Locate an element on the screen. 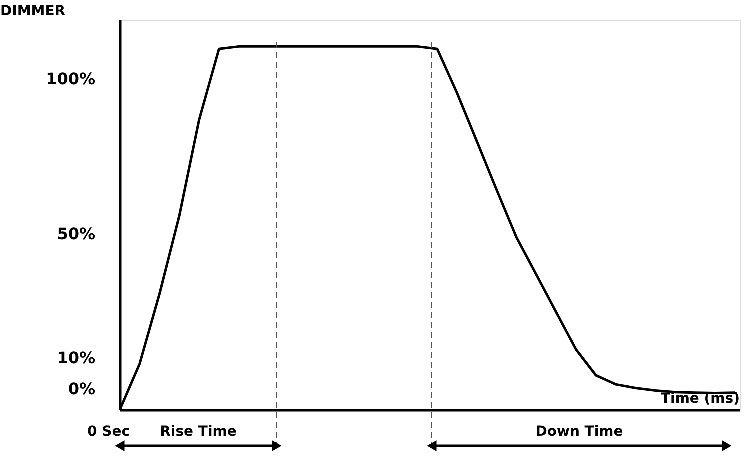  y-tick-label: 50% is located at coordinates (76, 234).